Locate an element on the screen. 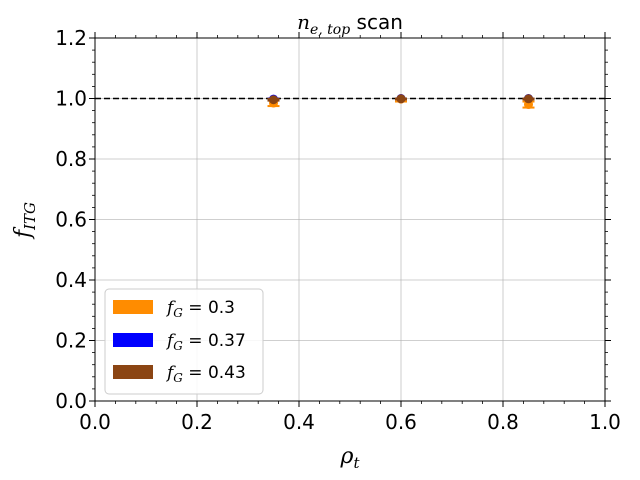 The height and width of the screenshot is (480, 640). legend-label-0-sub: G is located at coordinates (178, 313).